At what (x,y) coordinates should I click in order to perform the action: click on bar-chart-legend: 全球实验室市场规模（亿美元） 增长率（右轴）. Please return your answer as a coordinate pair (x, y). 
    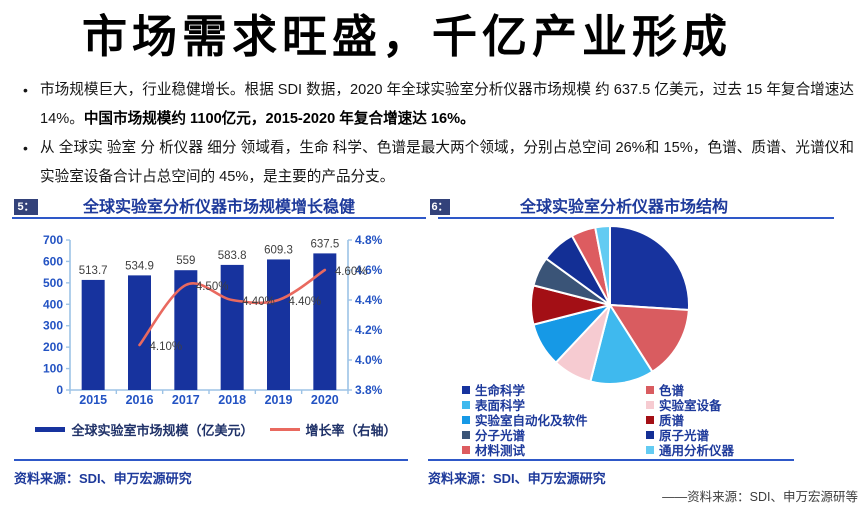
    Looking at the image, I should click on (216, 429).